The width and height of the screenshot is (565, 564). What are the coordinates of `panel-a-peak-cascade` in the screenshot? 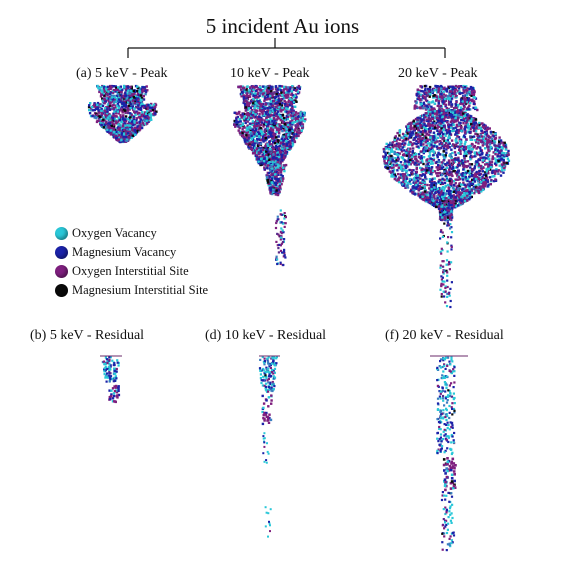 It's located at (122, 114).